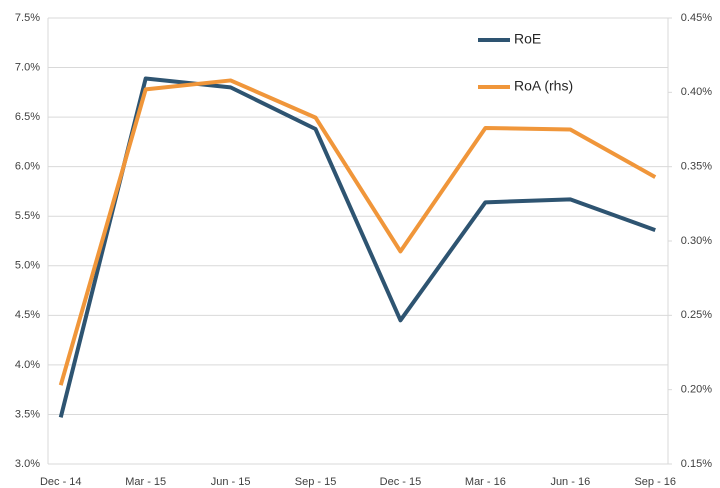  What do you see at coordinates (696, 167) in the screenshot?
I see `y2-tick-label: 0.35%` at bounding box center [696, 167].